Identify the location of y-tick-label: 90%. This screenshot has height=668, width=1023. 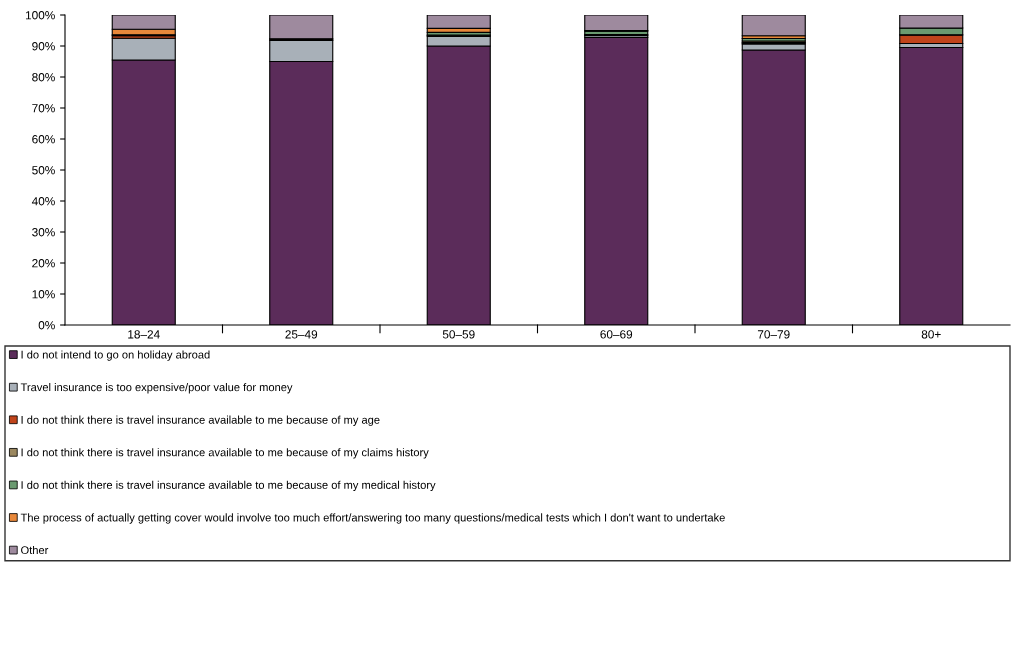
(43, 46).